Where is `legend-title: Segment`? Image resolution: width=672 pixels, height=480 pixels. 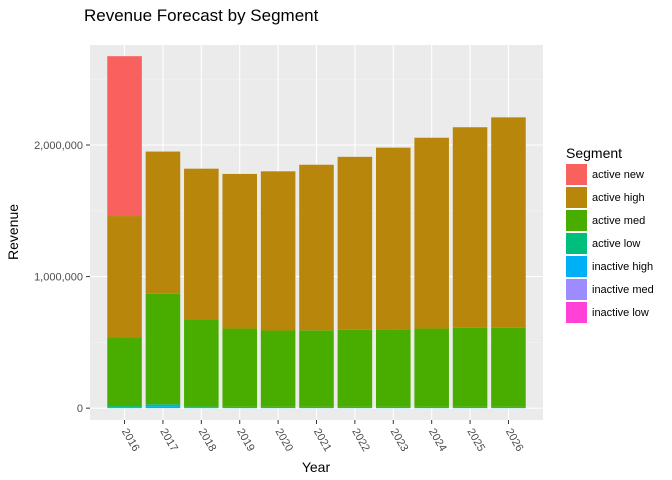
legend-title: Segment is located at coordinates (594, 153).